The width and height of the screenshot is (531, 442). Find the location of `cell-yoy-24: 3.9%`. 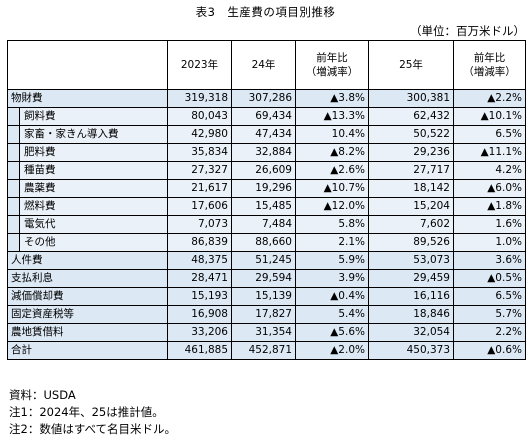

cell-yoy-24: 3.9% is located at coordinates (332, 278).